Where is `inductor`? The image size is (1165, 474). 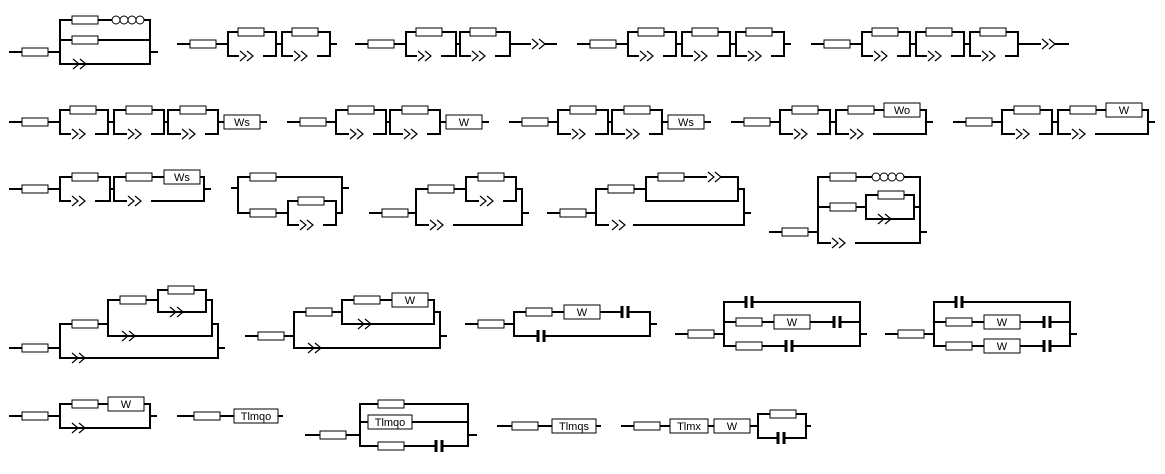
inductor is located at coordinates (888, 177).